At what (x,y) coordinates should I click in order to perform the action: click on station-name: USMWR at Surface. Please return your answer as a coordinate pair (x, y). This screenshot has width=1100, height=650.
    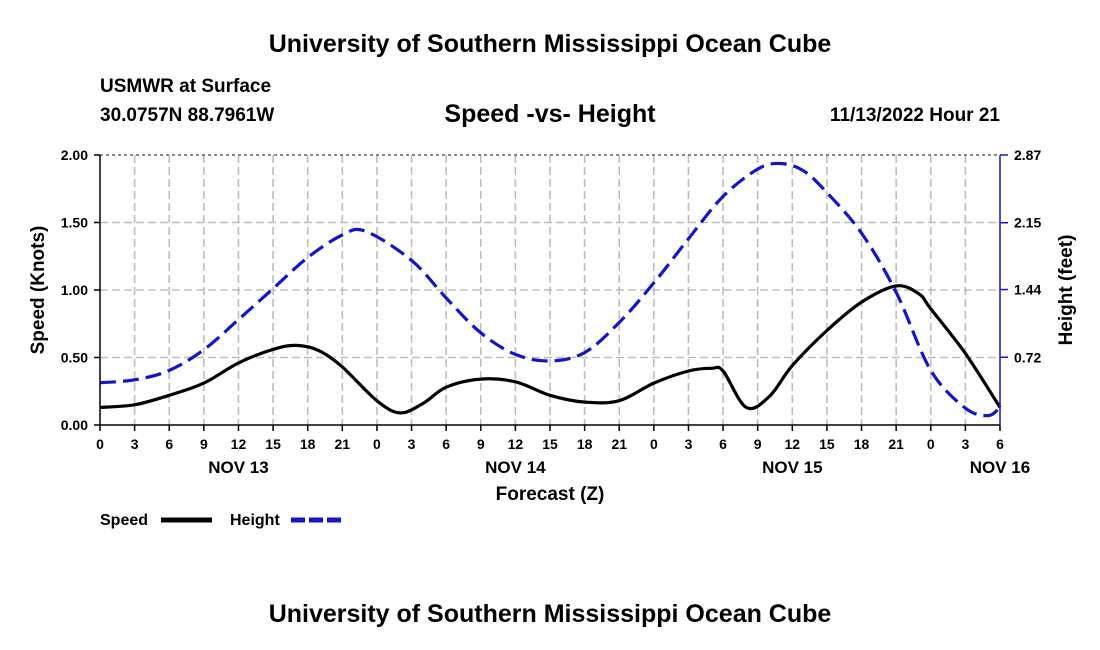
    Looking at the image, I should click on (186, 86).